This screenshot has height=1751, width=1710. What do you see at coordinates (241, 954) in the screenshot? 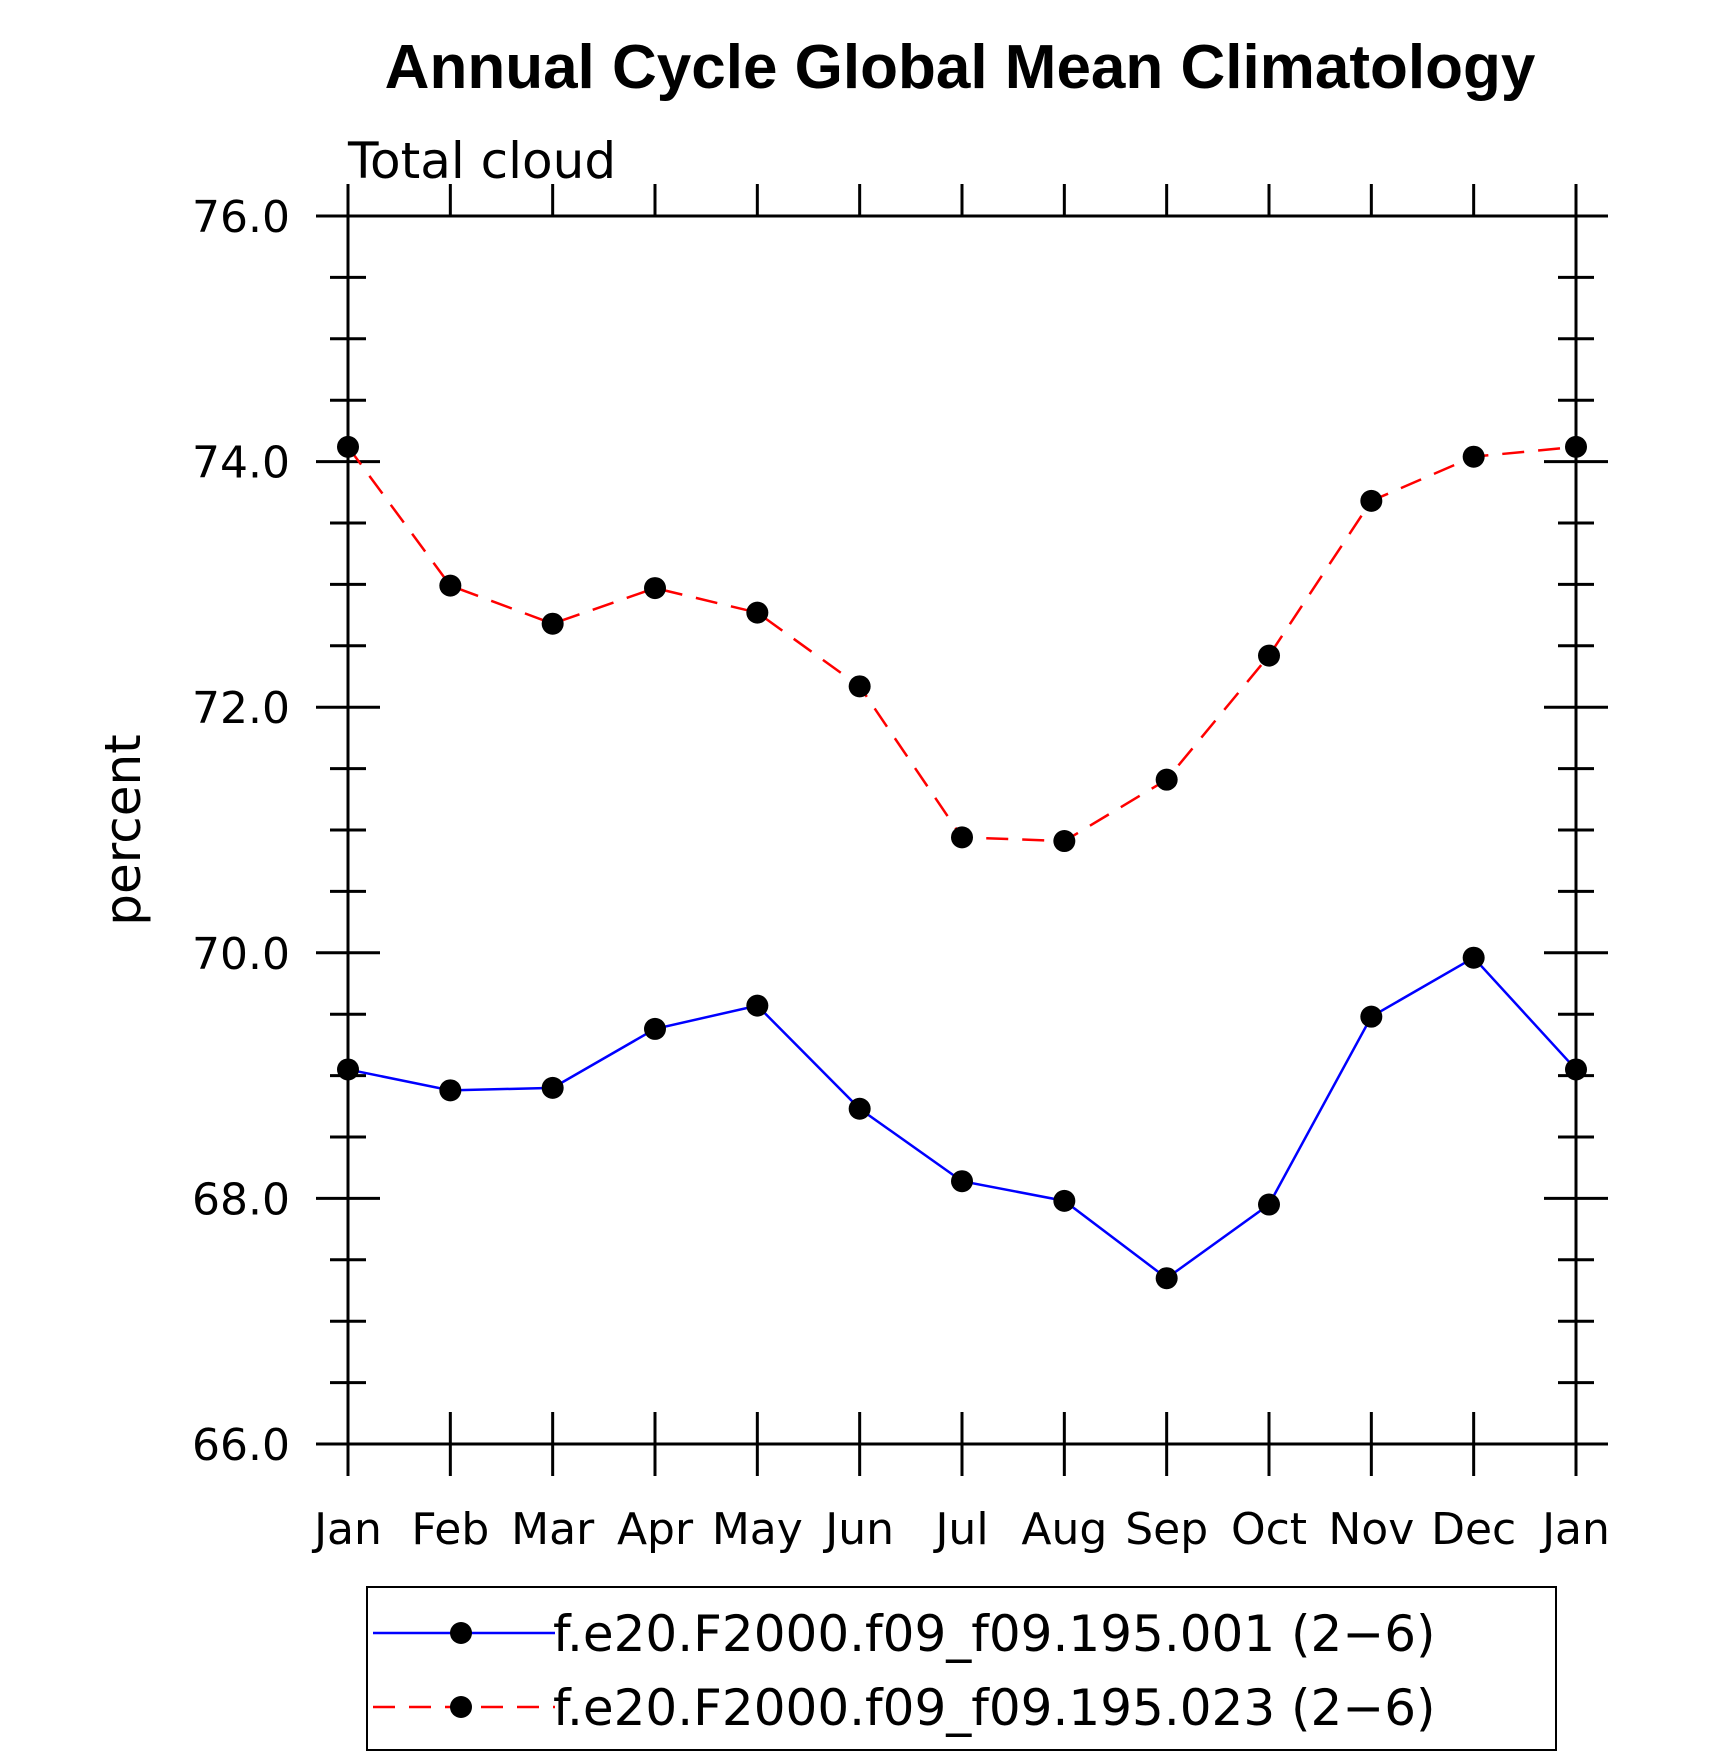
I see `y-tick-label: 70.0` at bounding box center [241, 954].